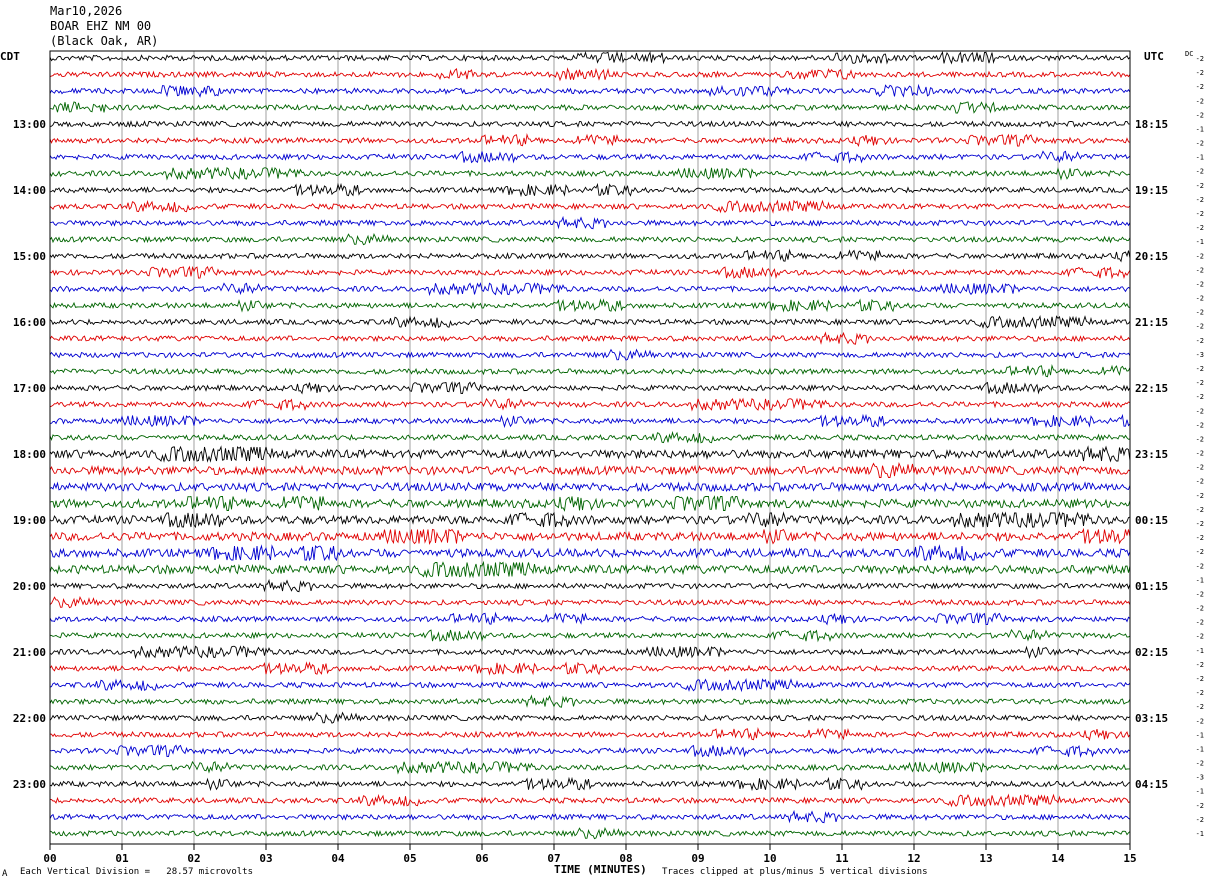 The height and width of the screenshot is (886, 1210). I want to click on date-label: Mar10,2026, so click(86, 11).